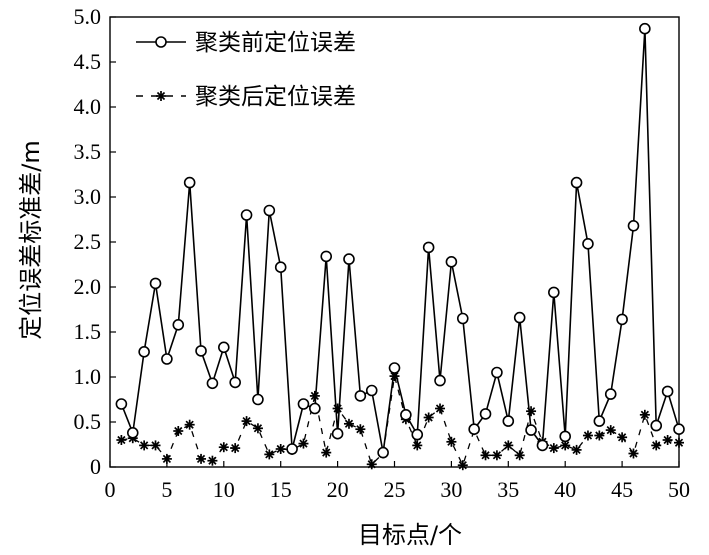 This screenshot has width=709, height=555. What do you see at coordinates (161, 42) in the screenshot?
I see `legend-marker-before` at bounding box center [161, 42].